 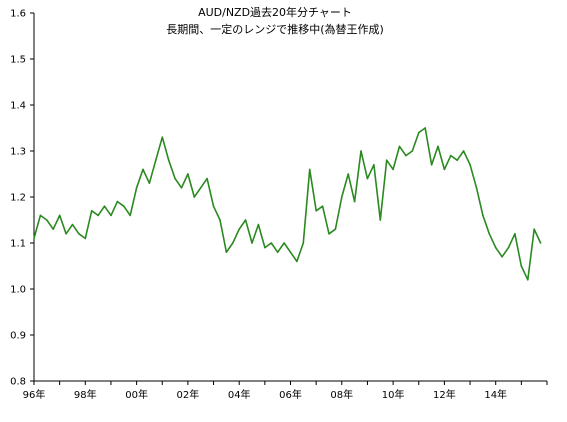 What do you see at coordinates (18, 244) in the screenshot?
I see `y-tick-label: 1.1` at bounding box center [18, 244].